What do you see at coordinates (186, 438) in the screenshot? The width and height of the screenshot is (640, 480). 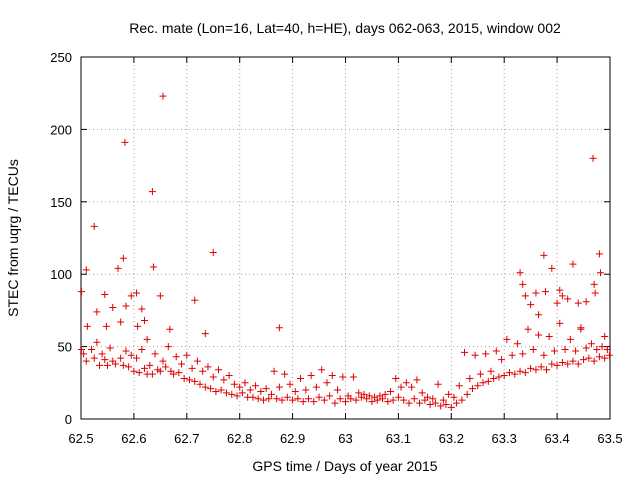 I see `x-tick-label: 62.7` at bounding box center [186, 438].